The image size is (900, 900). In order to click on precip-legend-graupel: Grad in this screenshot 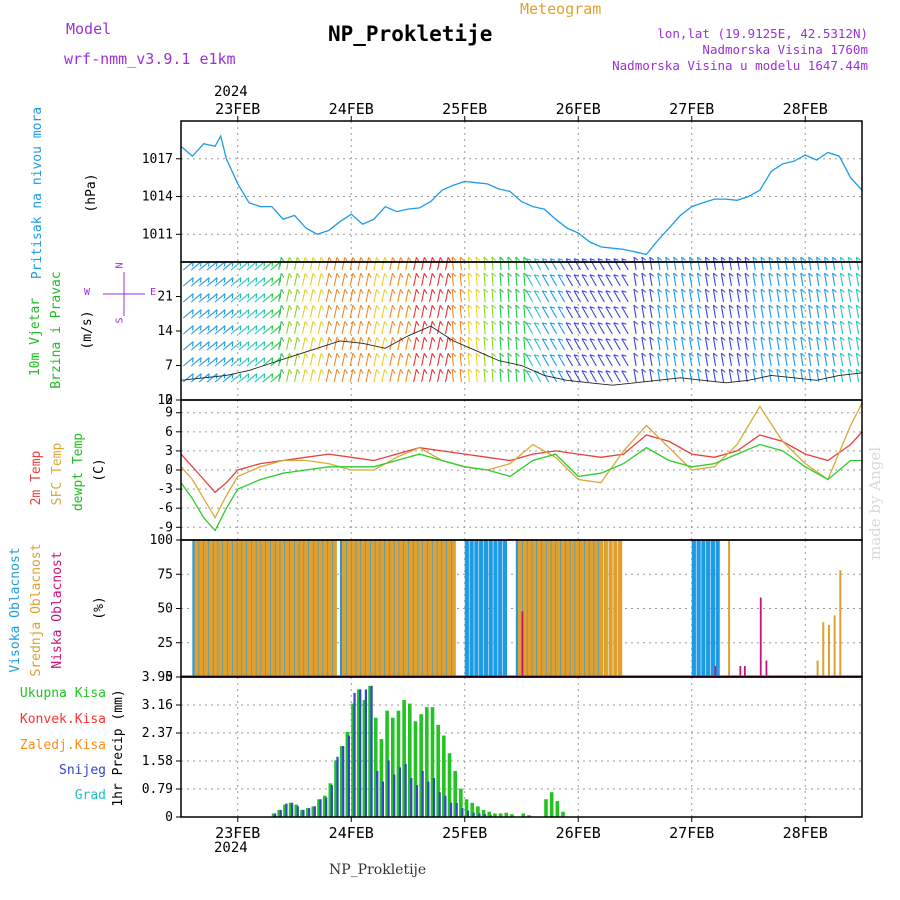, I will do `click(90, 795)`.